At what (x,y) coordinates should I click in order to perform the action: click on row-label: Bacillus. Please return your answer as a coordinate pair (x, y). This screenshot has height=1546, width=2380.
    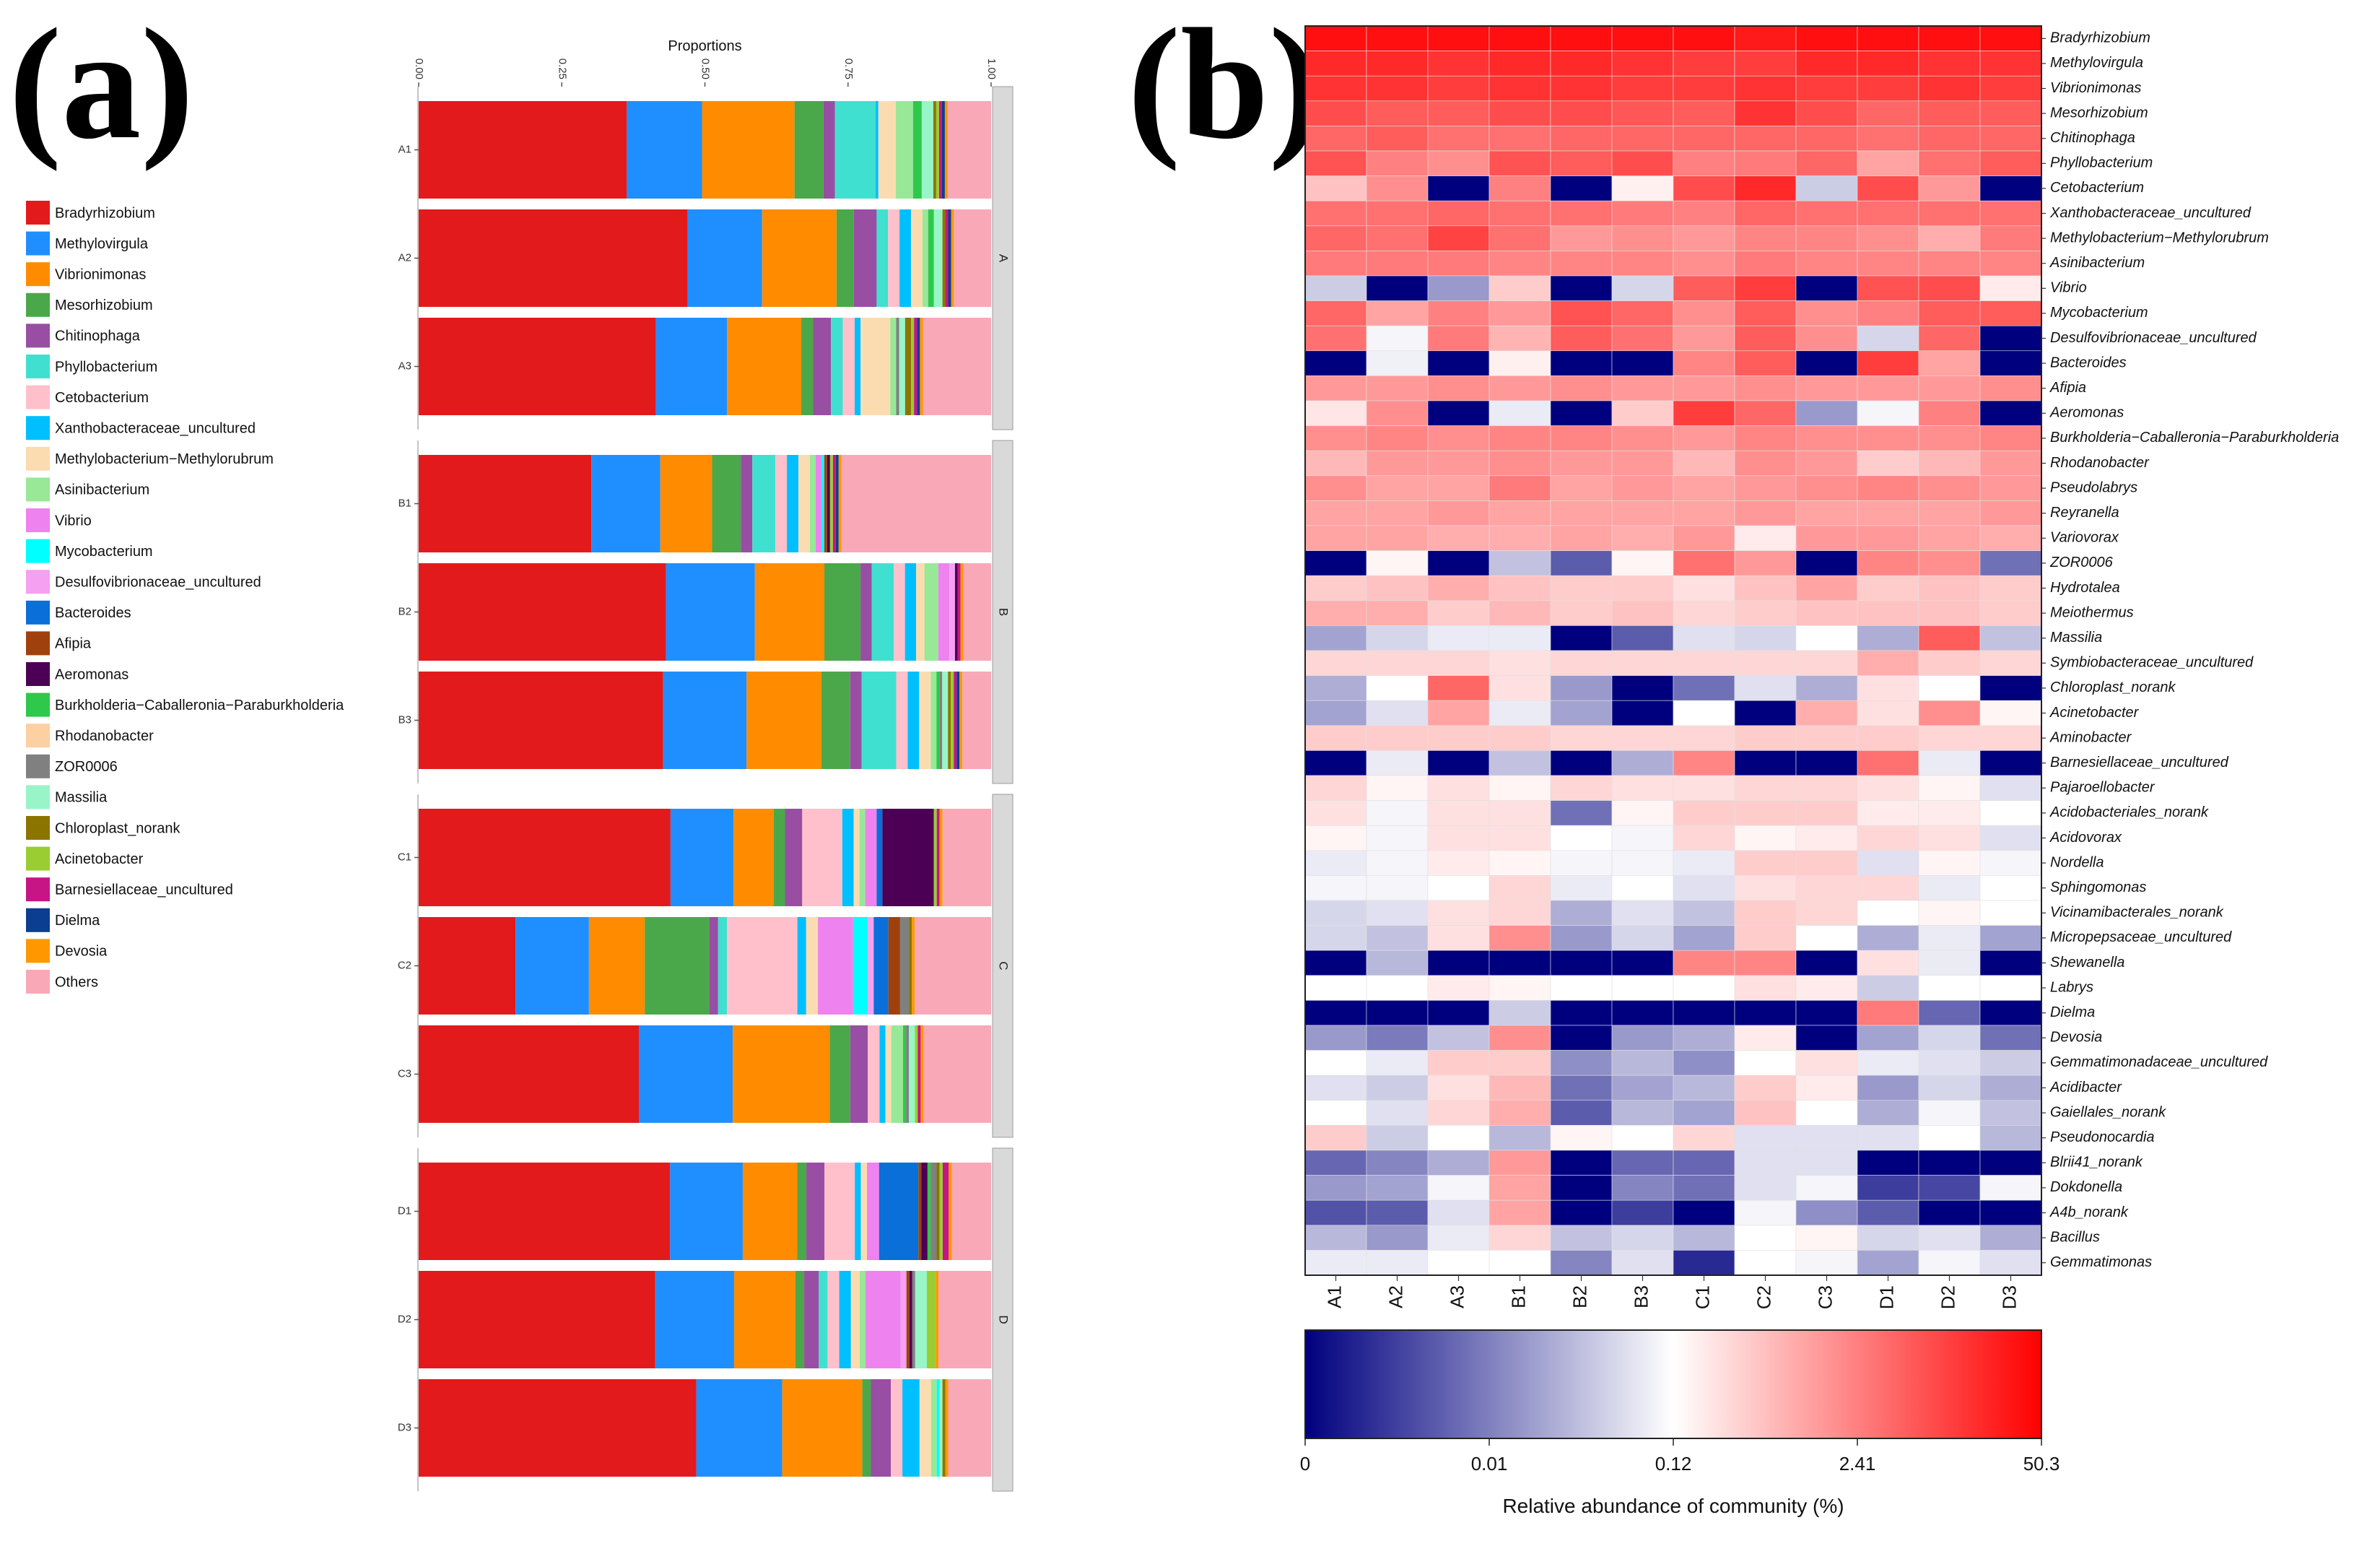
    Looking at the image, I should click on (2075, 1237).